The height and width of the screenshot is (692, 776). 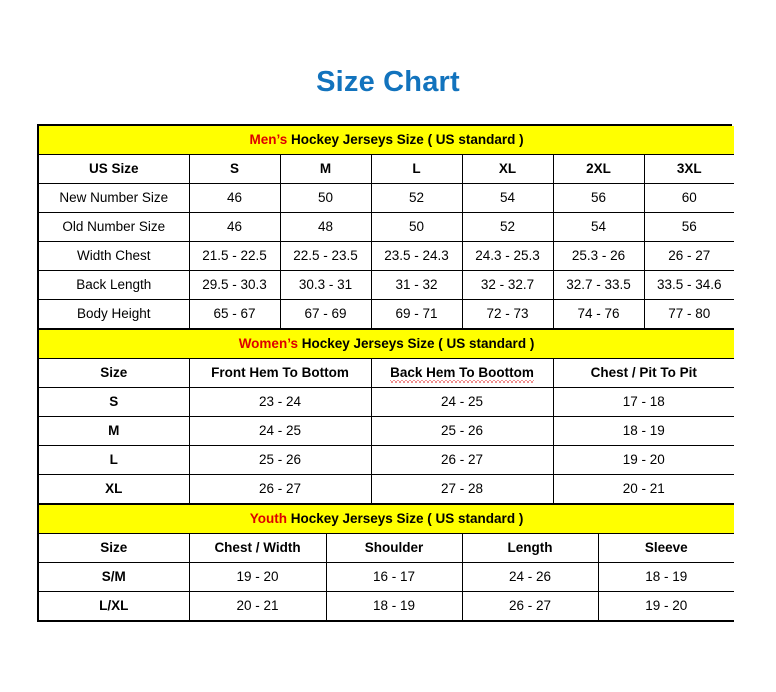 I want to click on womens-size-code-m: M, so click(x=114, y=431).